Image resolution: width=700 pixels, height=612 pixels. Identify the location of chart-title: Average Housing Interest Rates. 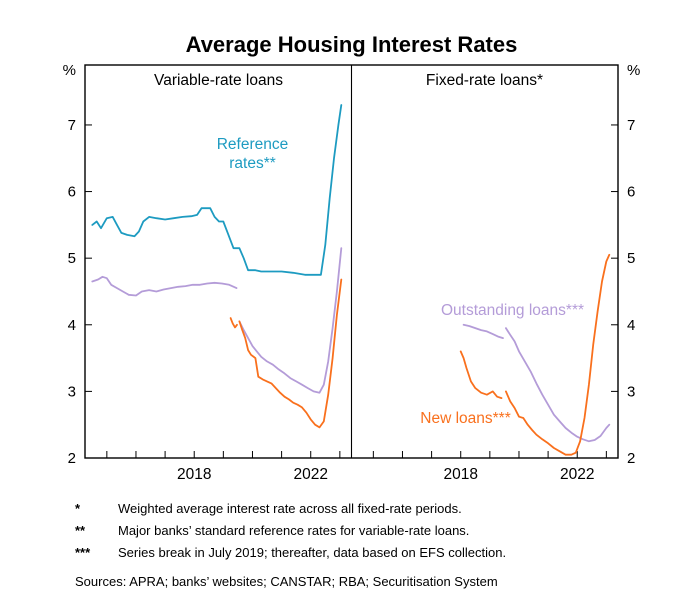
(351, 44).